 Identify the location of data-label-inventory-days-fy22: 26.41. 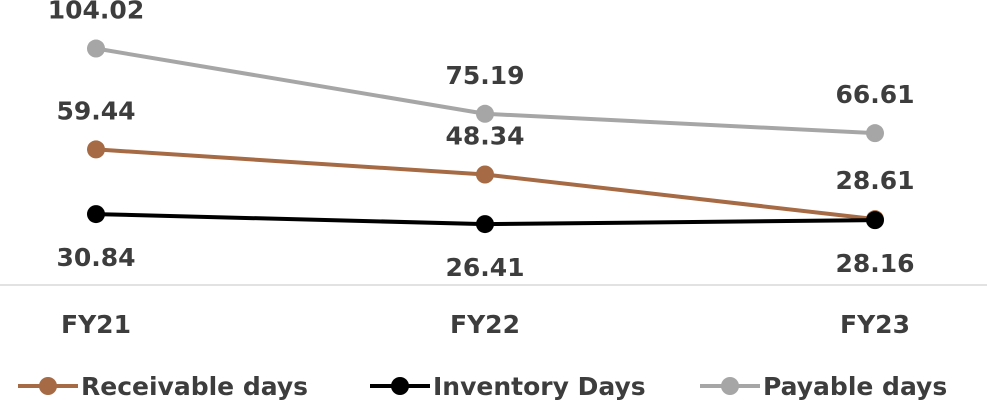
(484, 267).